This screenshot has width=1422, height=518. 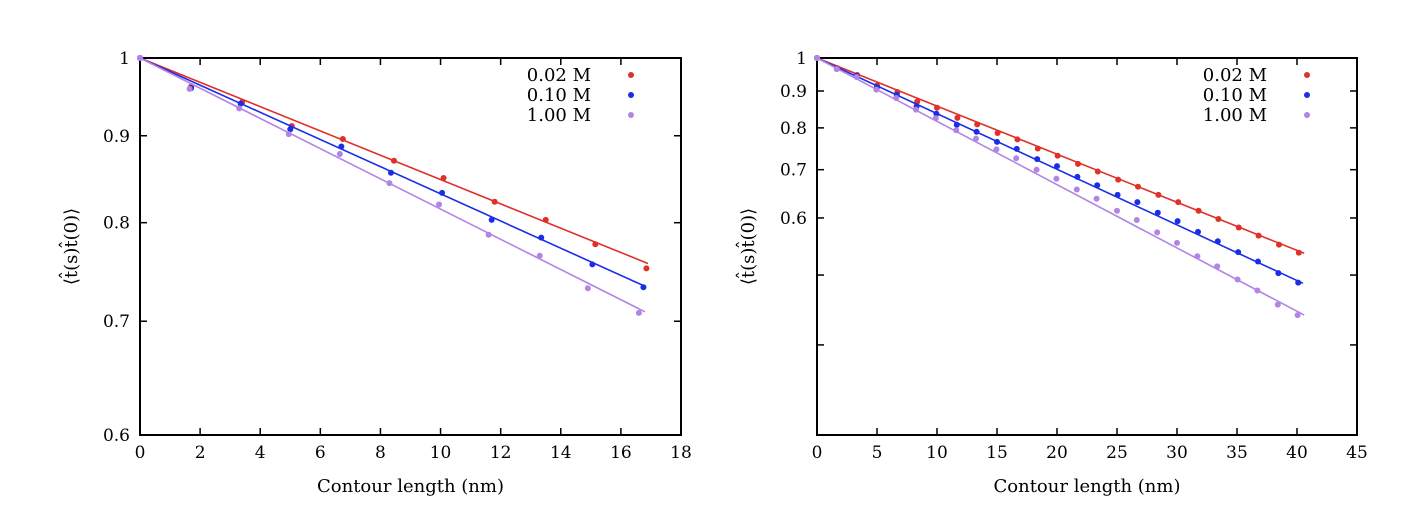 What do you see at coordinates (116, 224) in the screenshot?
I see `chart1-y-tick-label: 0.8` at bounding box center [116, 224].